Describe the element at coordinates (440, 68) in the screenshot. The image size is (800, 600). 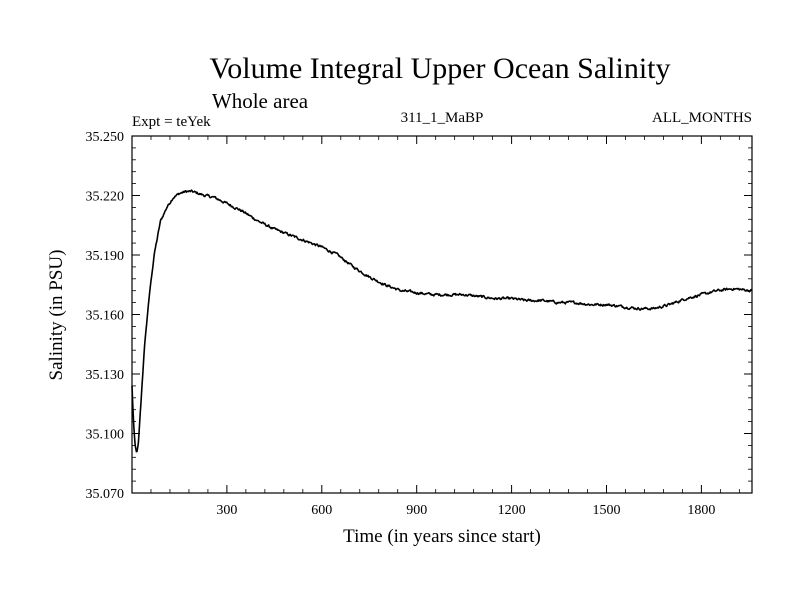
I see `chart-title: Volume Integral Upper Ocean Salinity` at that location.